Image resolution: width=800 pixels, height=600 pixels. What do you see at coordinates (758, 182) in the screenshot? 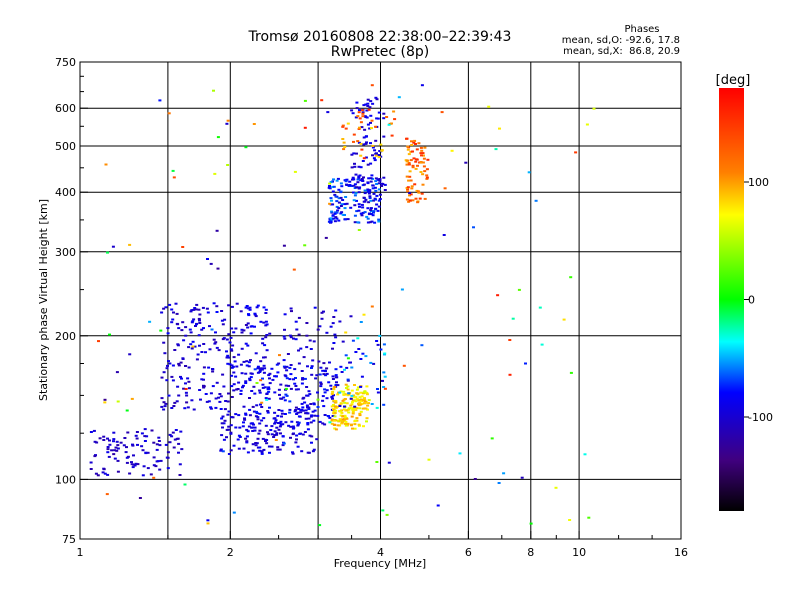
I see `colorbar-tick-label: 100` at bounding box center [758, 182].